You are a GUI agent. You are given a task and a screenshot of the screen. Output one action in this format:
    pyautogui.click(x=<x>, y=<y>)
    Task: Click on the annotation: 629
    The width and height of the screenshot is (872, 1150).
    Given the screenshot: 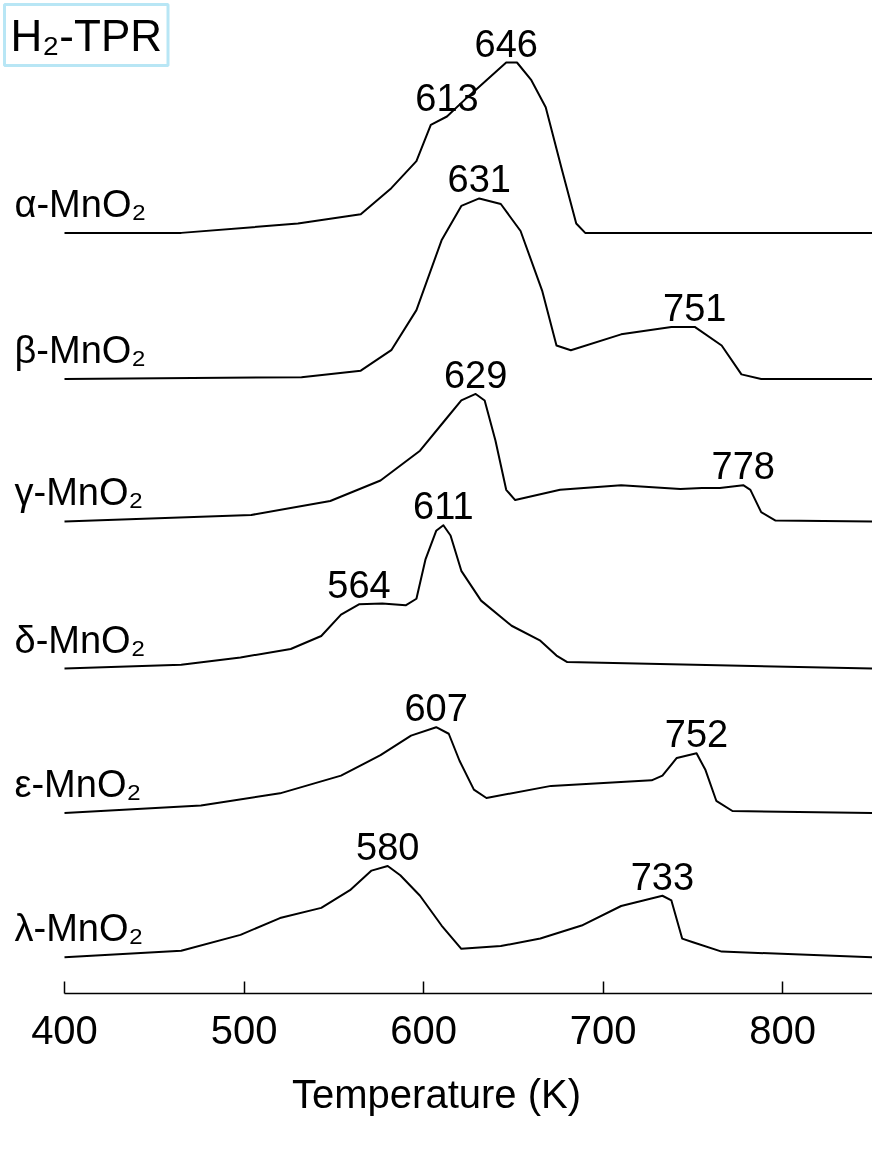 What is the action you would take?
    pyautogui.click(x=475, y=374)
    